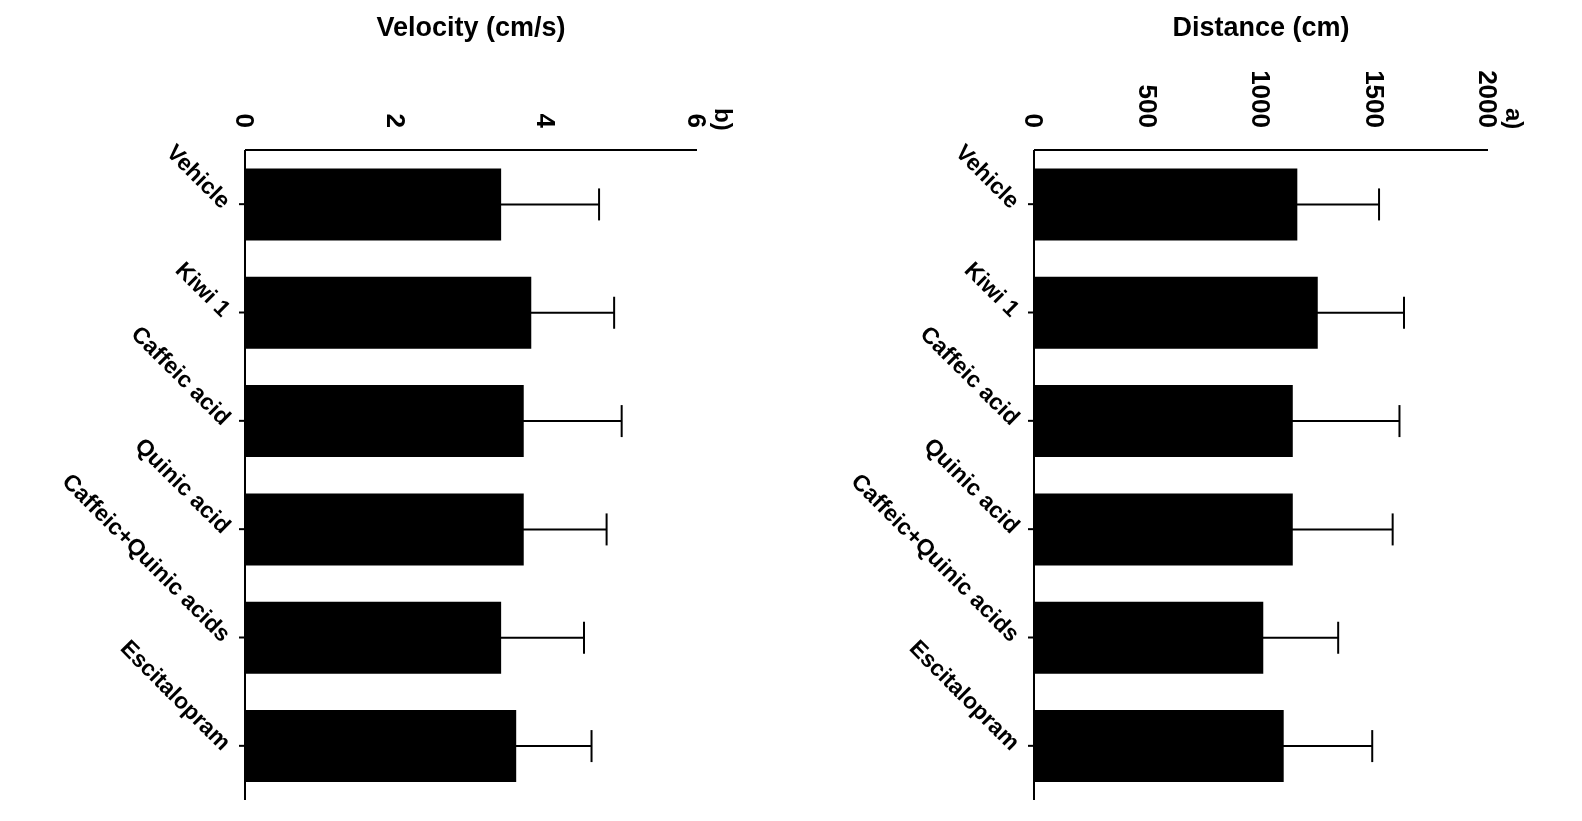  What do you see at coordinates (1374, 99) in the screenshot?
I see `x-tick-label: 1500` at bounding box center [1374, 99].